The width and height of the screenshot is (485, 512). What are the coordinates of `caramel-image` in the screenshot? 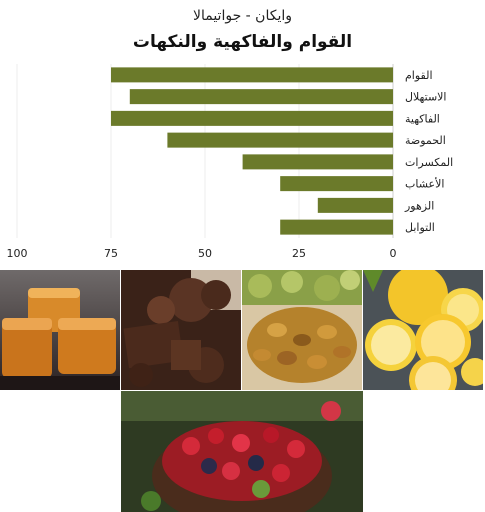 It's located at (60, 330).